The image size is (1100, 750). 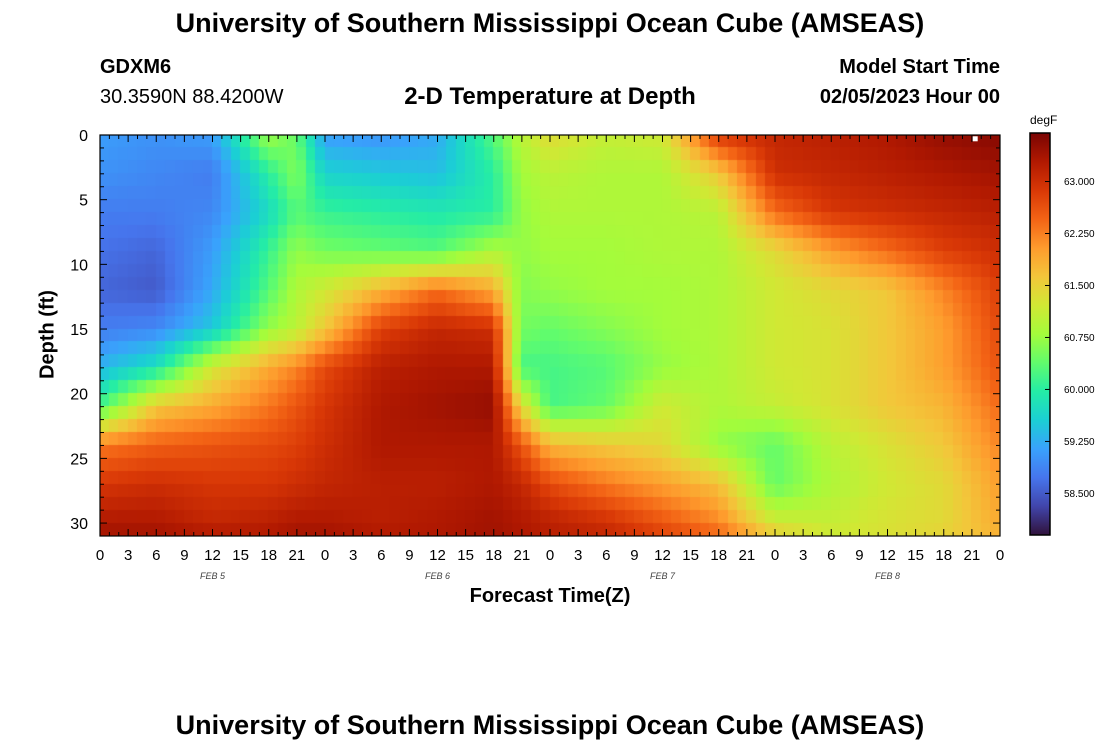 What do you see at coordinates (1079, 442) in the screenshot?
I see `colorbar-tick-label: 59.250` at bounding box center [1079, 442].